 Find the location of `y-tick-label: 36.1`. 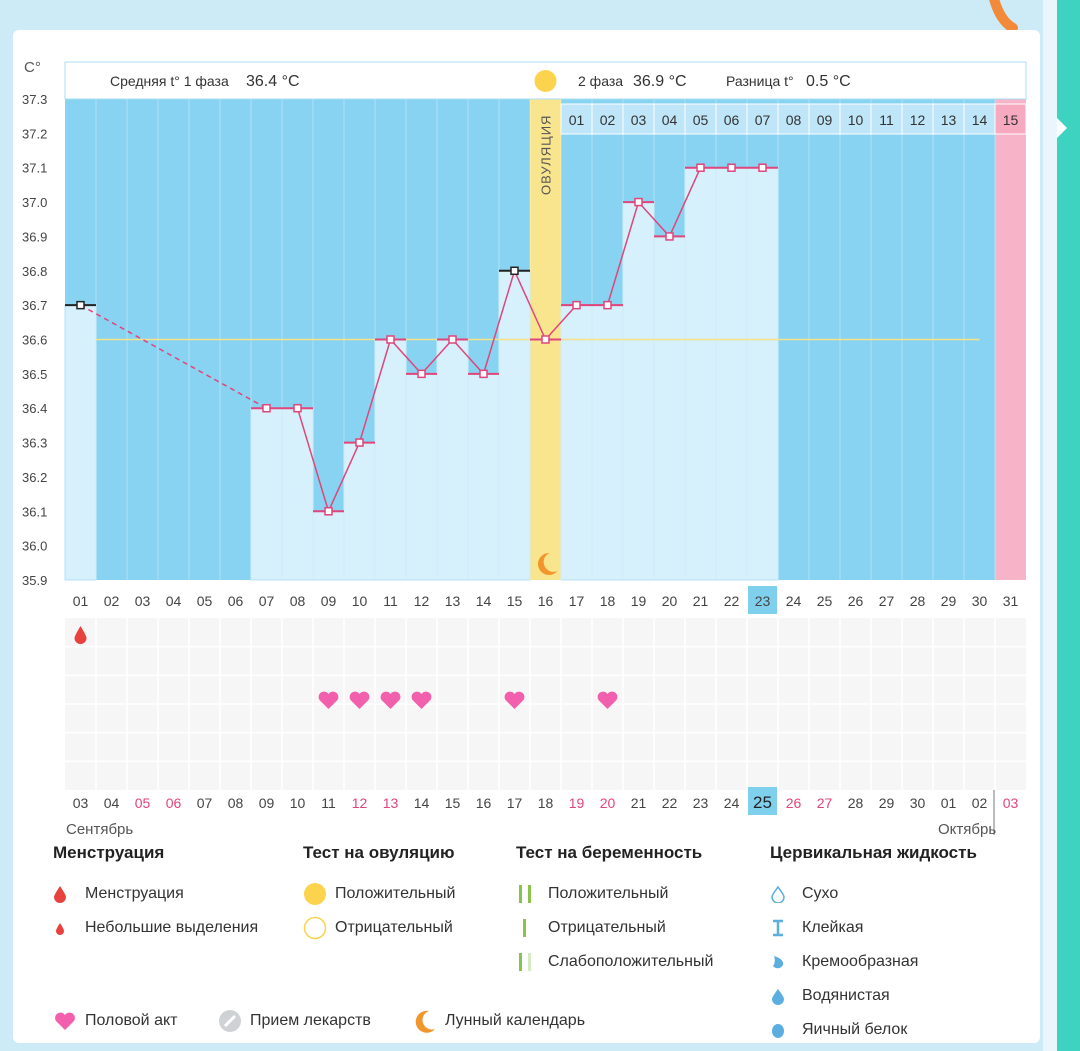

y-tick-label: 36.1 is located at coordinates (34, 511).